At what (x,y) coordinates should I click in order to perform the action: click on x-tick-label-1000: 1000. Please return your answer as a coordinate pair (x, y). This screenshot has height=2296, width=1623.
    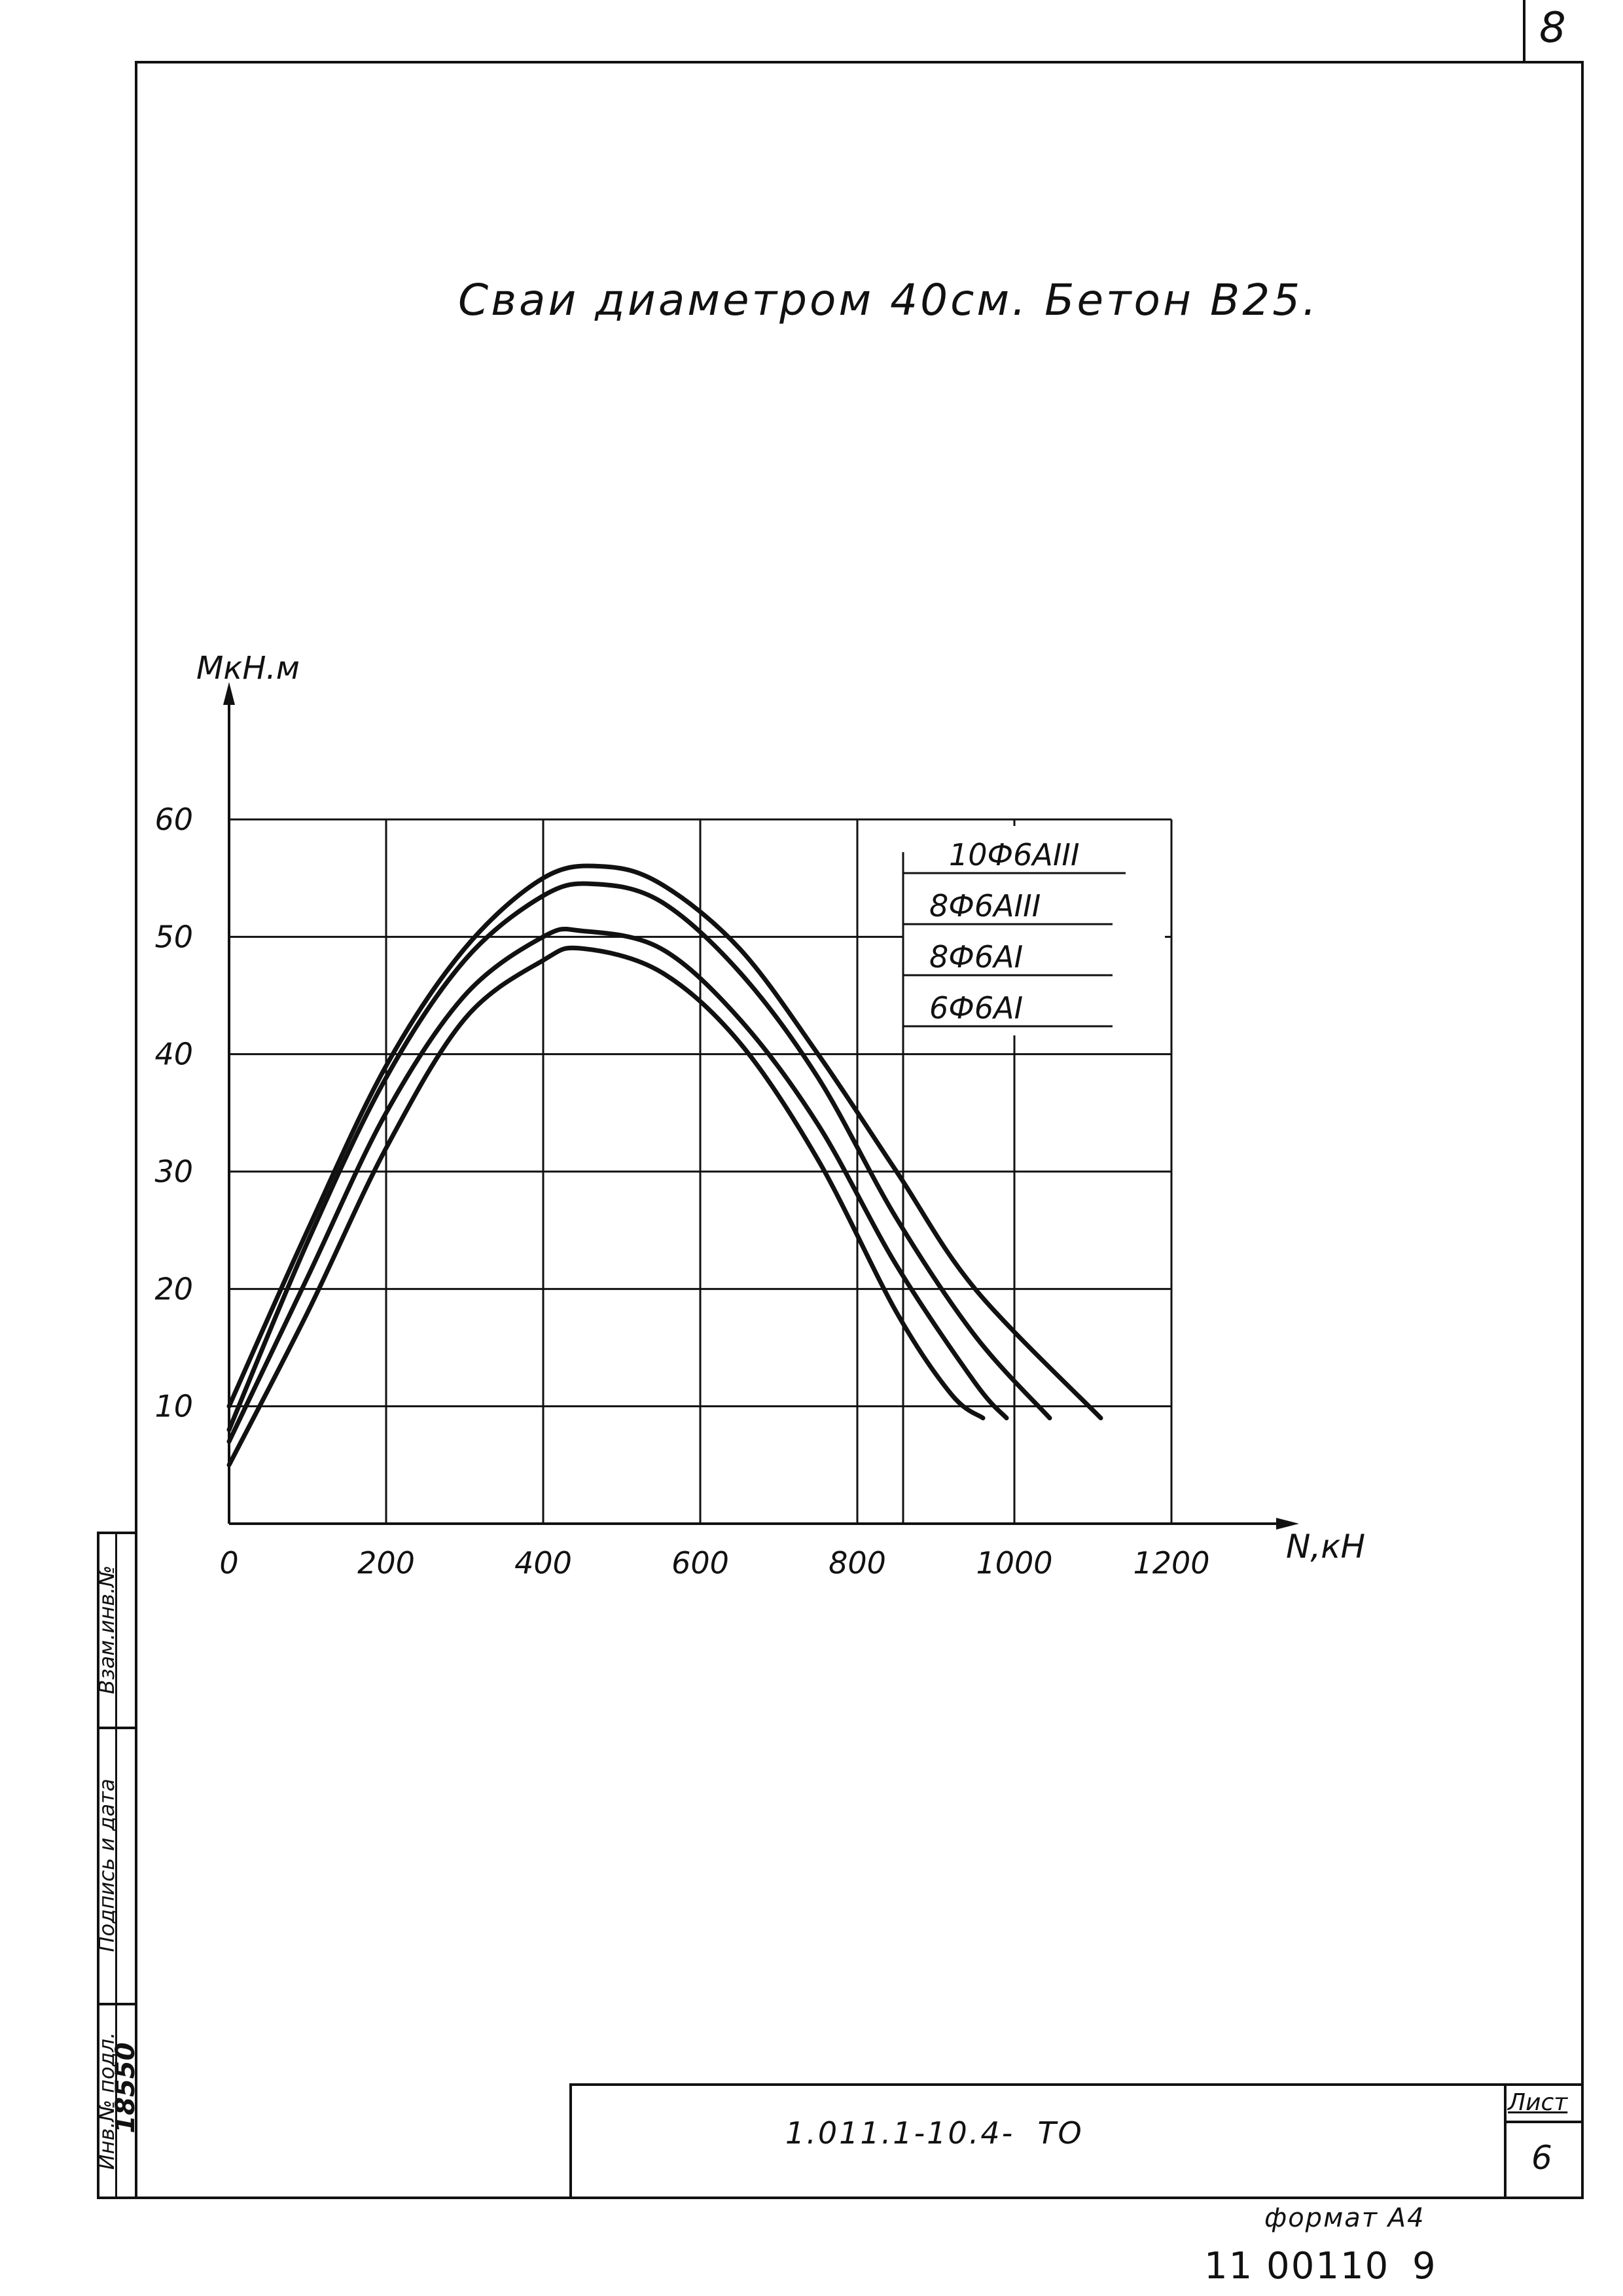
    Looking at the image, I should click on (1014, 1563).